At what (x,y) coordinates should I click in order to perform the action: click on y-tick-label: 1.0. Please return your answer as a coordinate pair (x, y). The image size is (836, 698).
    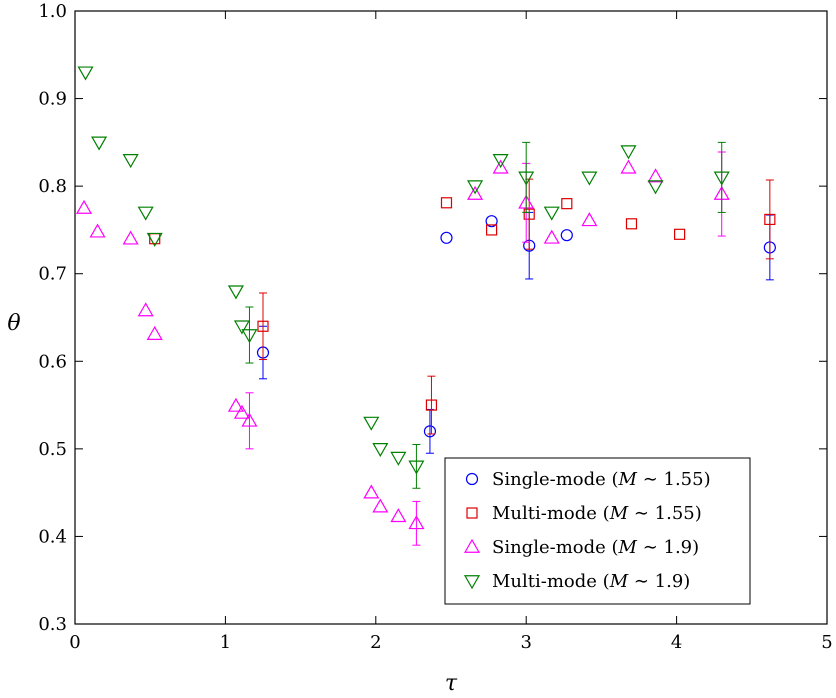
    Looking at the image, I should click on (52, 11).